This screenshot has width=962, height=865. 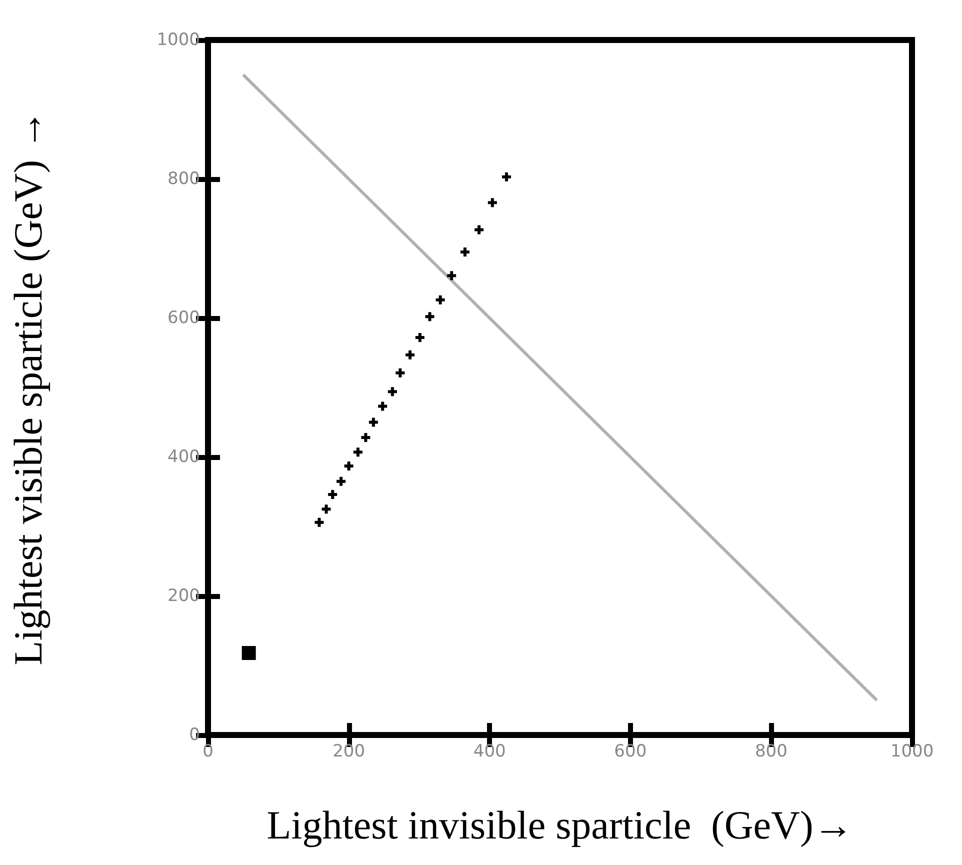 I want to click on y-tick-label: 600, so click(x=184, y=318).